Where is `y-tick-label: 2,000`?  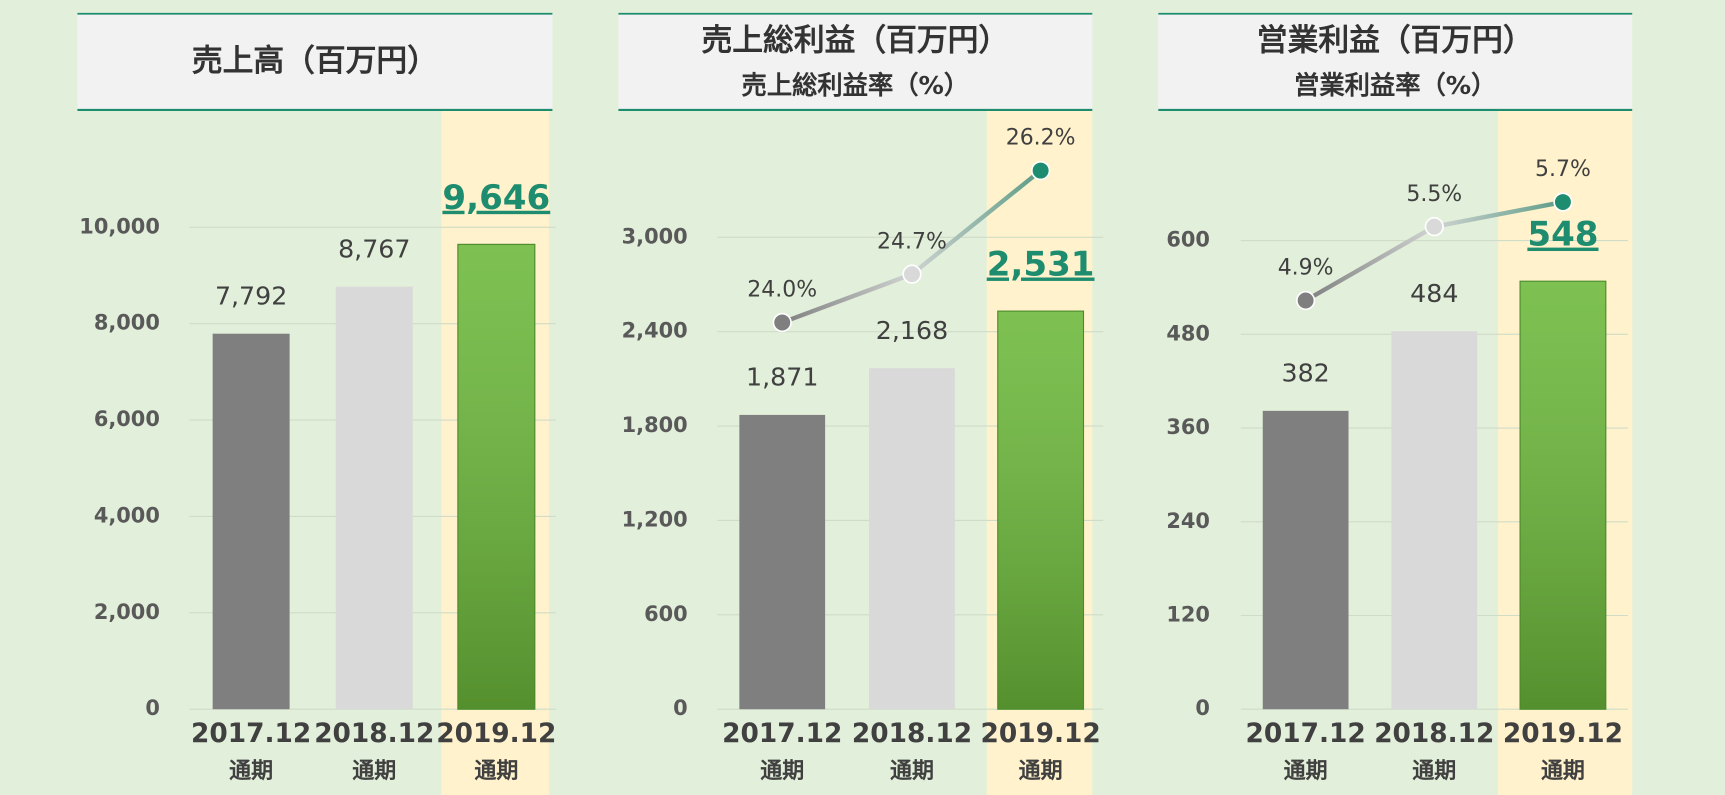 y-tick-label: 2,000 is located at coordinates (127, 612).